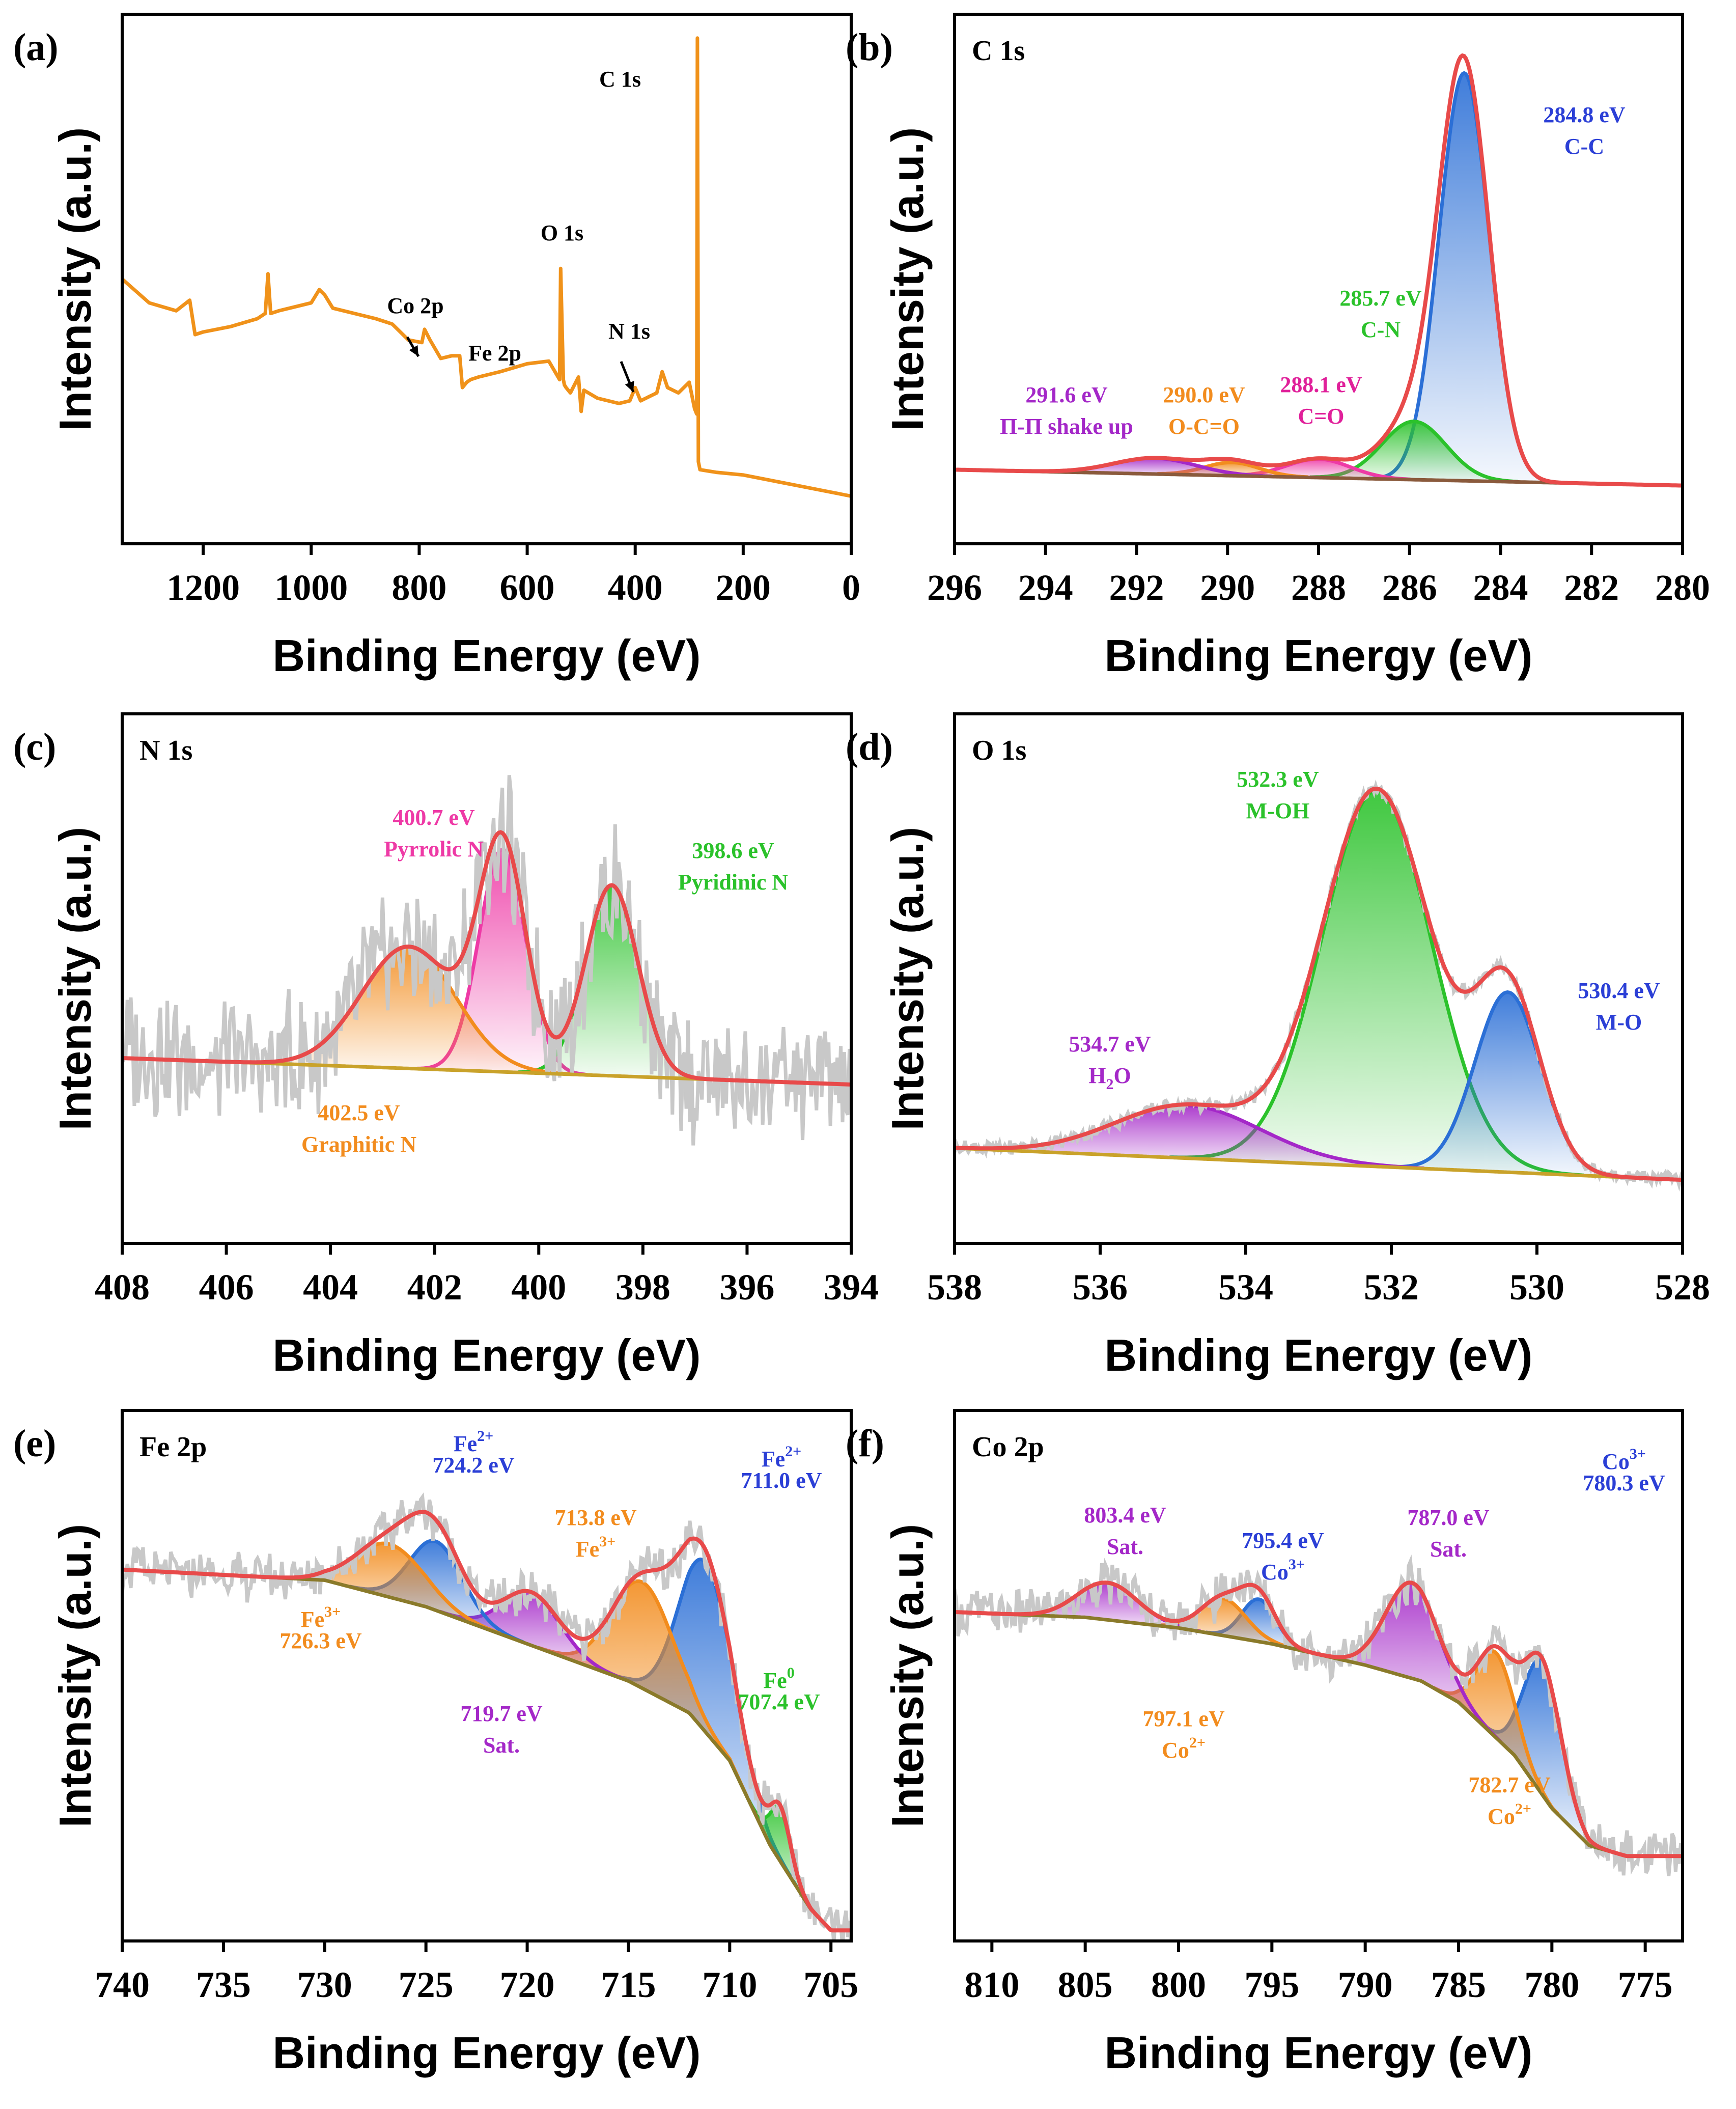  Describe the element at coordinates (1045, 587) in the screenshot. I see `x-tick-label: 294` at that location.